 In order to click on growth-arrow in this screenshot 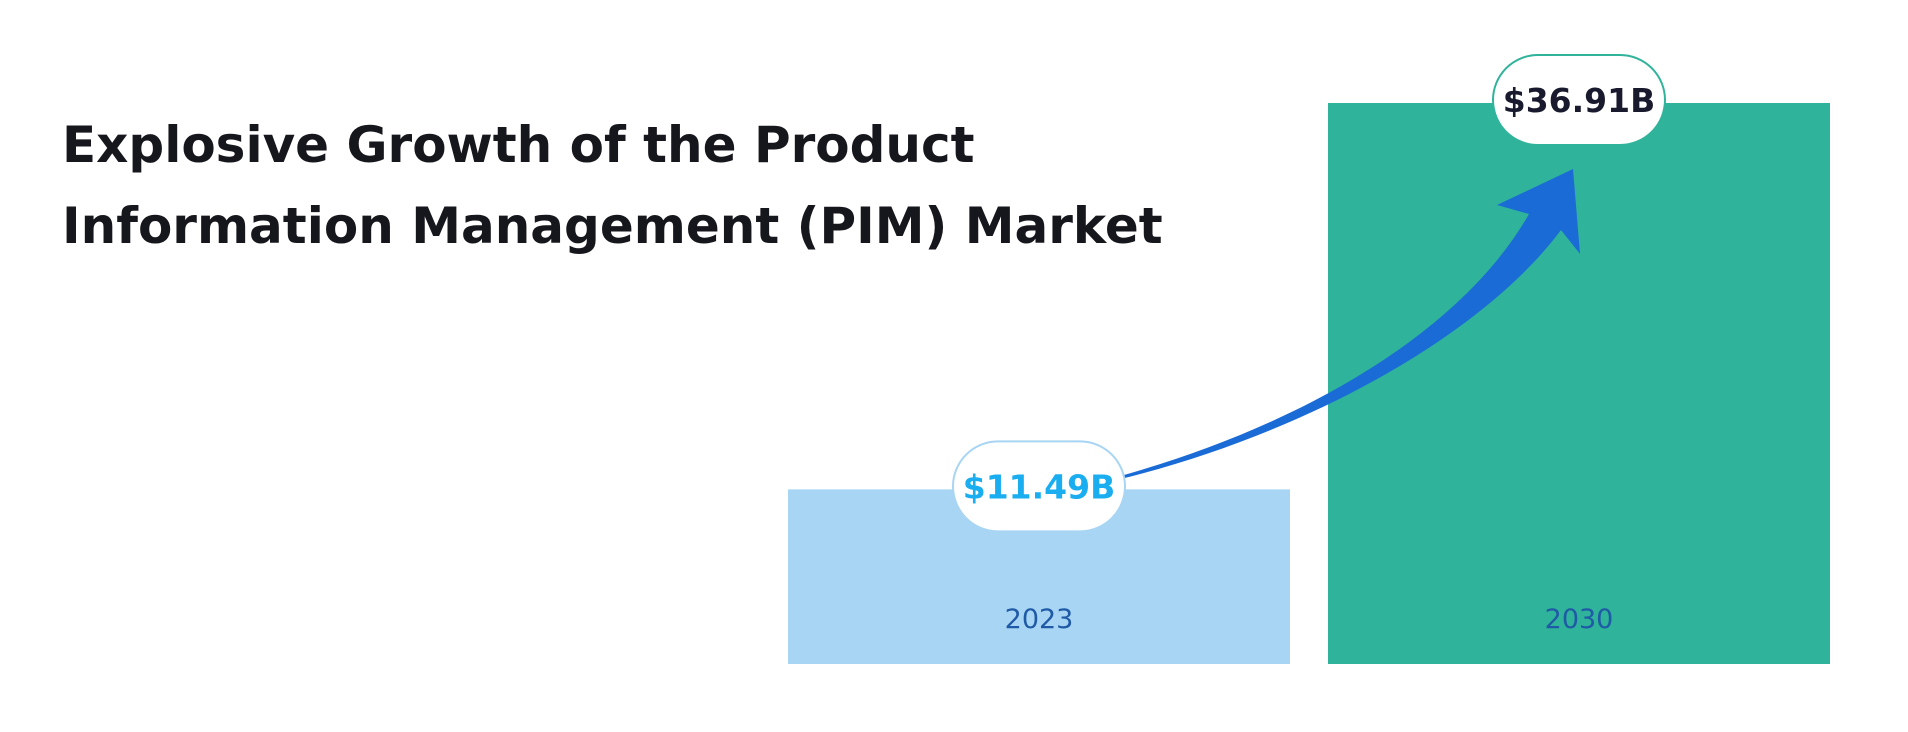, I will do `click(1311, 332)`.